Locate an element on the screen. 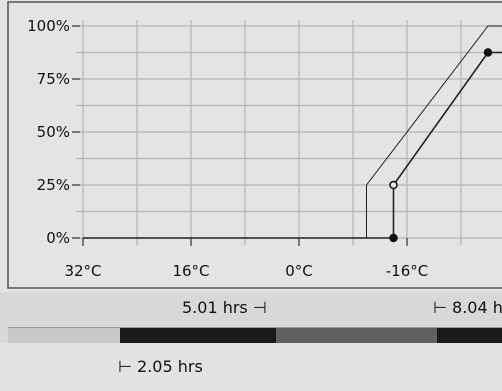 This screenshot has width=502, height=391. x-tick-label: 0°C is located at coordinates (299, 271).